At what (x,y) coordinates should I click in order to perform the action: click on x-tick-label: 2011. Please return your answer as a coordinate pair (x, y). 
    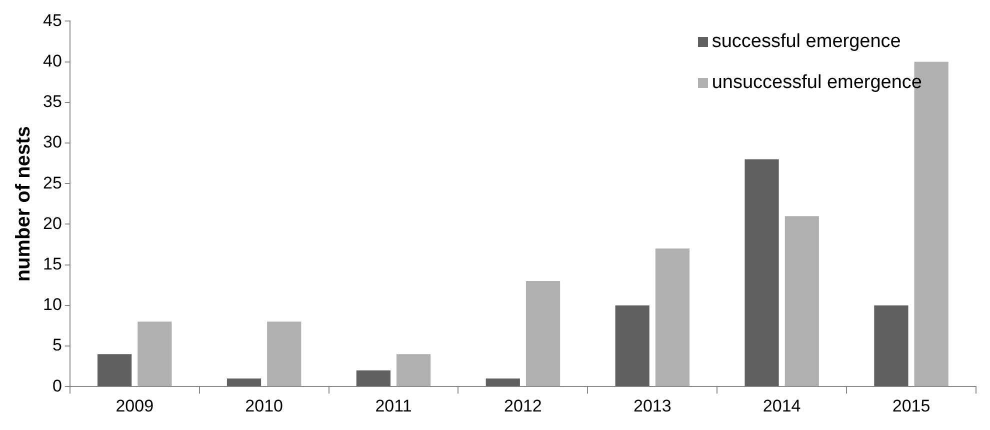
    Looking at the image, I should click on (393, 406).